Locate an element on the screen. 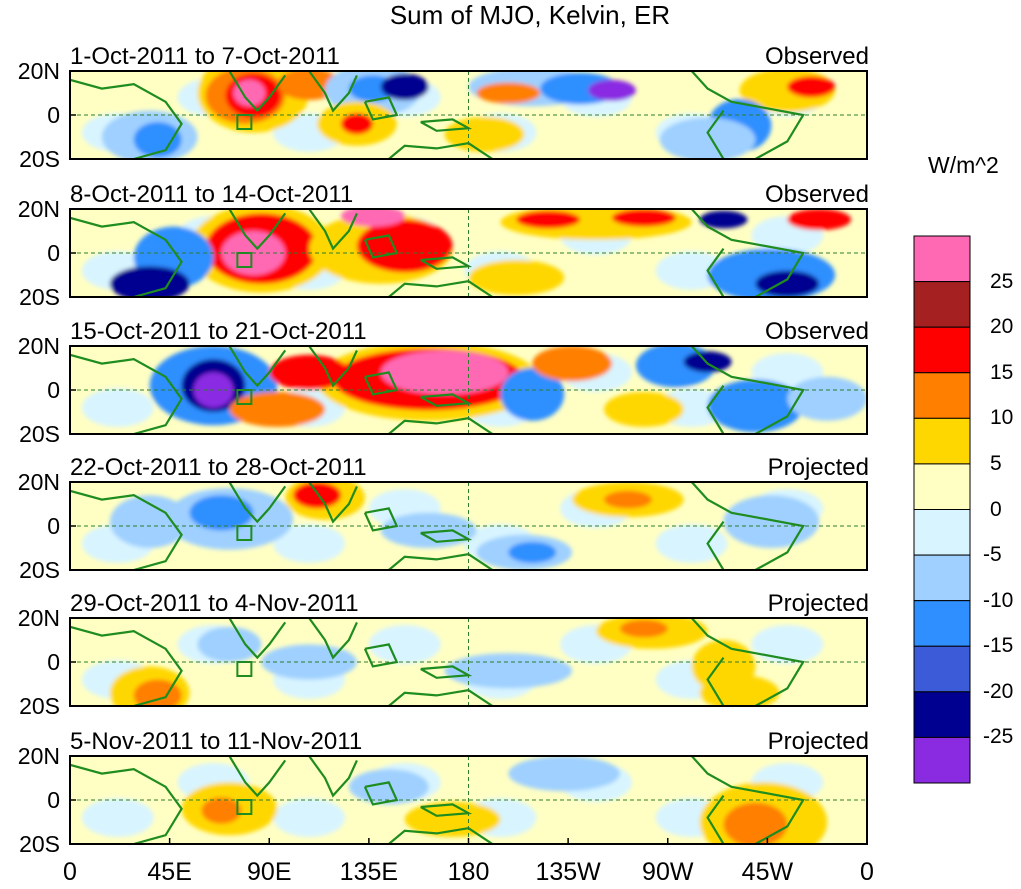 This screenshot has width=1021, height=889. colorbar-label: -25 is located at coordinates (998, 737).